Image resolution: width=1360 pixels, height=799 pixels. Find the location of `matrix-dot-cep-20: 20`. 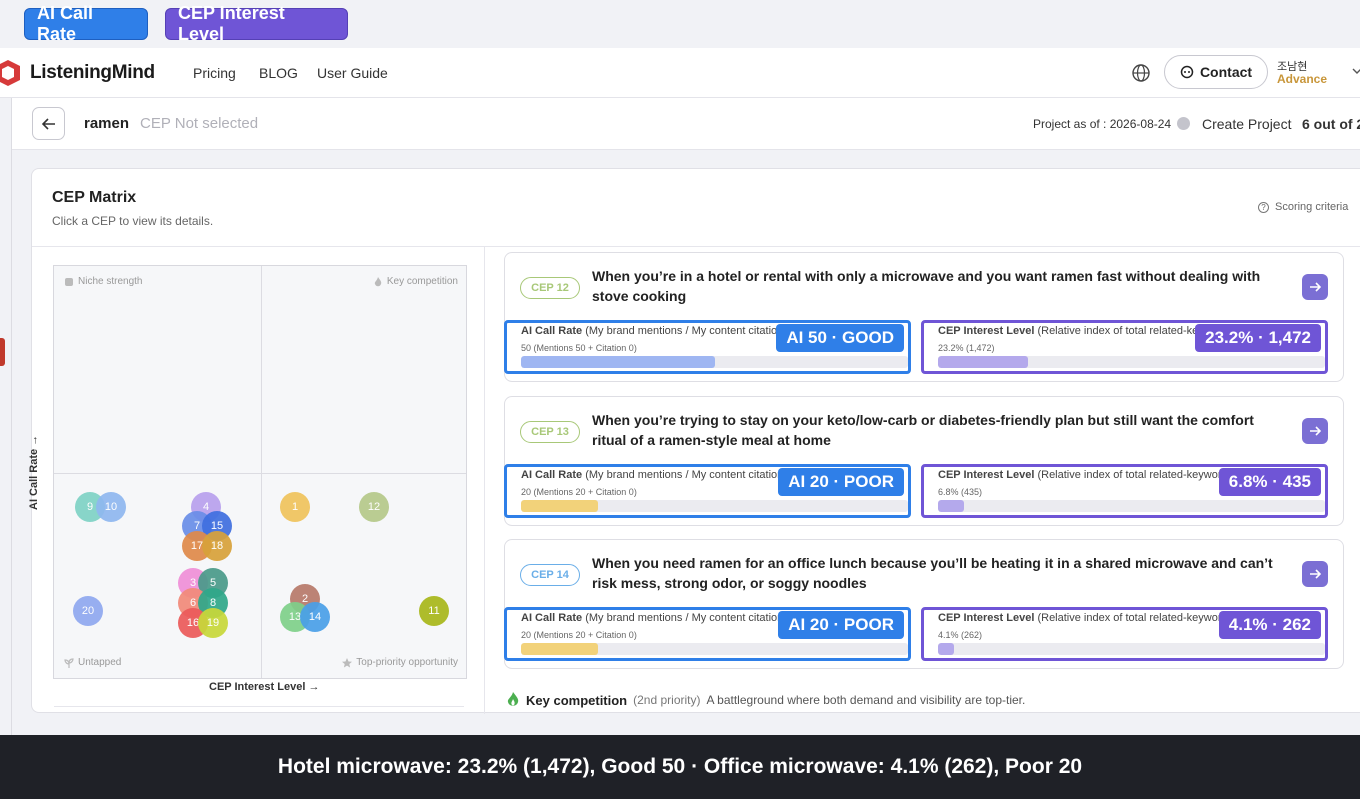

matrix-dot-cep-20: 20 is located at coordinates (88, 611).